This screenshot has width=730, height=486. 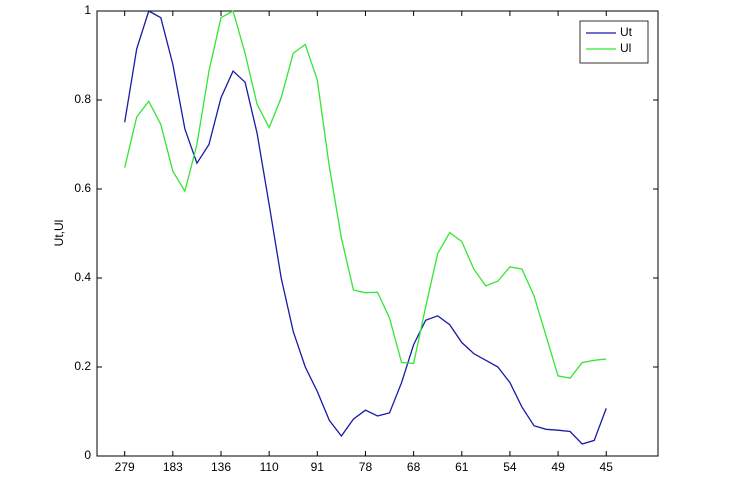 I want to click on x-tick-label: 61, so click(x=462, y=467).